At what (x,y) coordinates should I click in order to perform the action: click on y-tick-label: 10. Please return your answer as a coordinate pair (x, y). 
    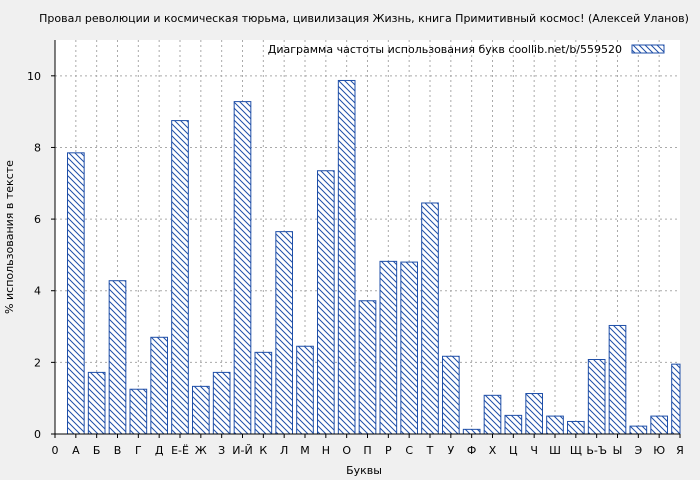
    Looking at the image, I should click on (34, 76).